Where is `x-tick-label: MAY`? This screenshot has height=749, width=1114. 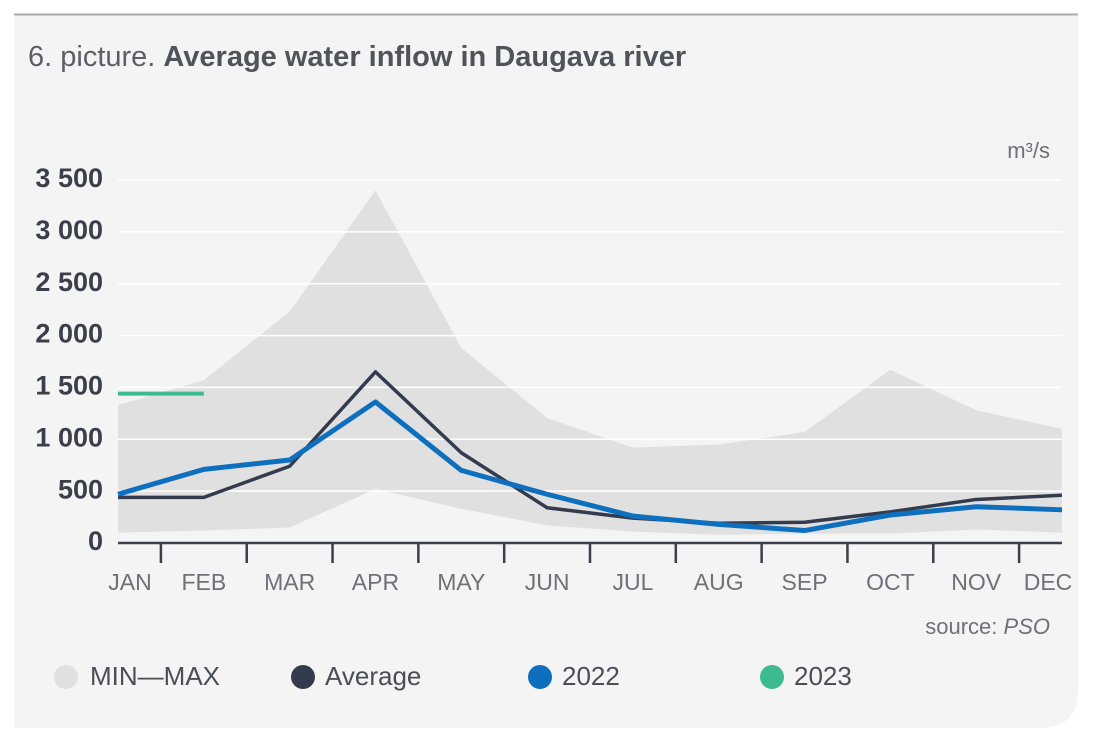 x-tick-label: MAY is located at coordinates (461, 582).